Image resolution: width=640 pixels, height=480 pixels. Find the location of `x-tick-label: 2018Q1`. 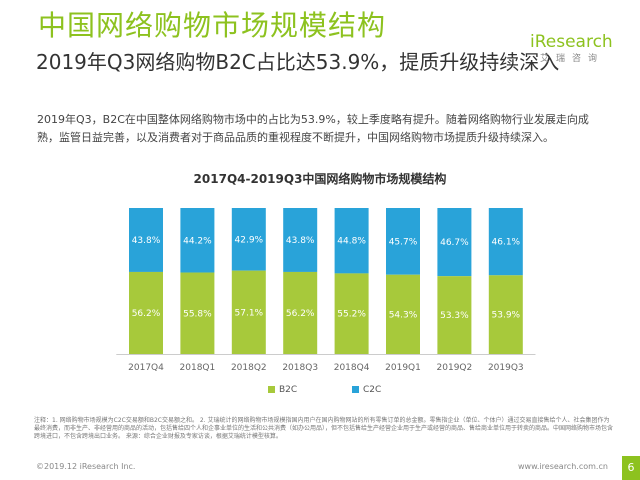

x-tick-label: 2018Q1 is located at coordinates (198, 368).